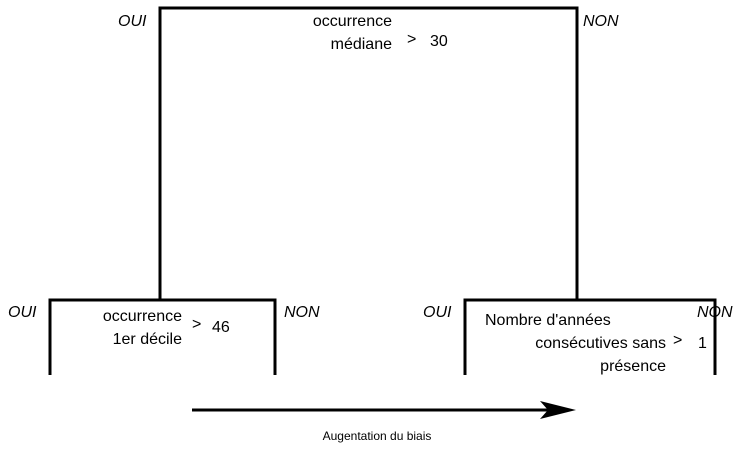 This screenshot has height=450, width=740. What do you see at coordinates (439, 41) in the screenshot?
I see `threshold: 30` at bounding box center [439, 41].